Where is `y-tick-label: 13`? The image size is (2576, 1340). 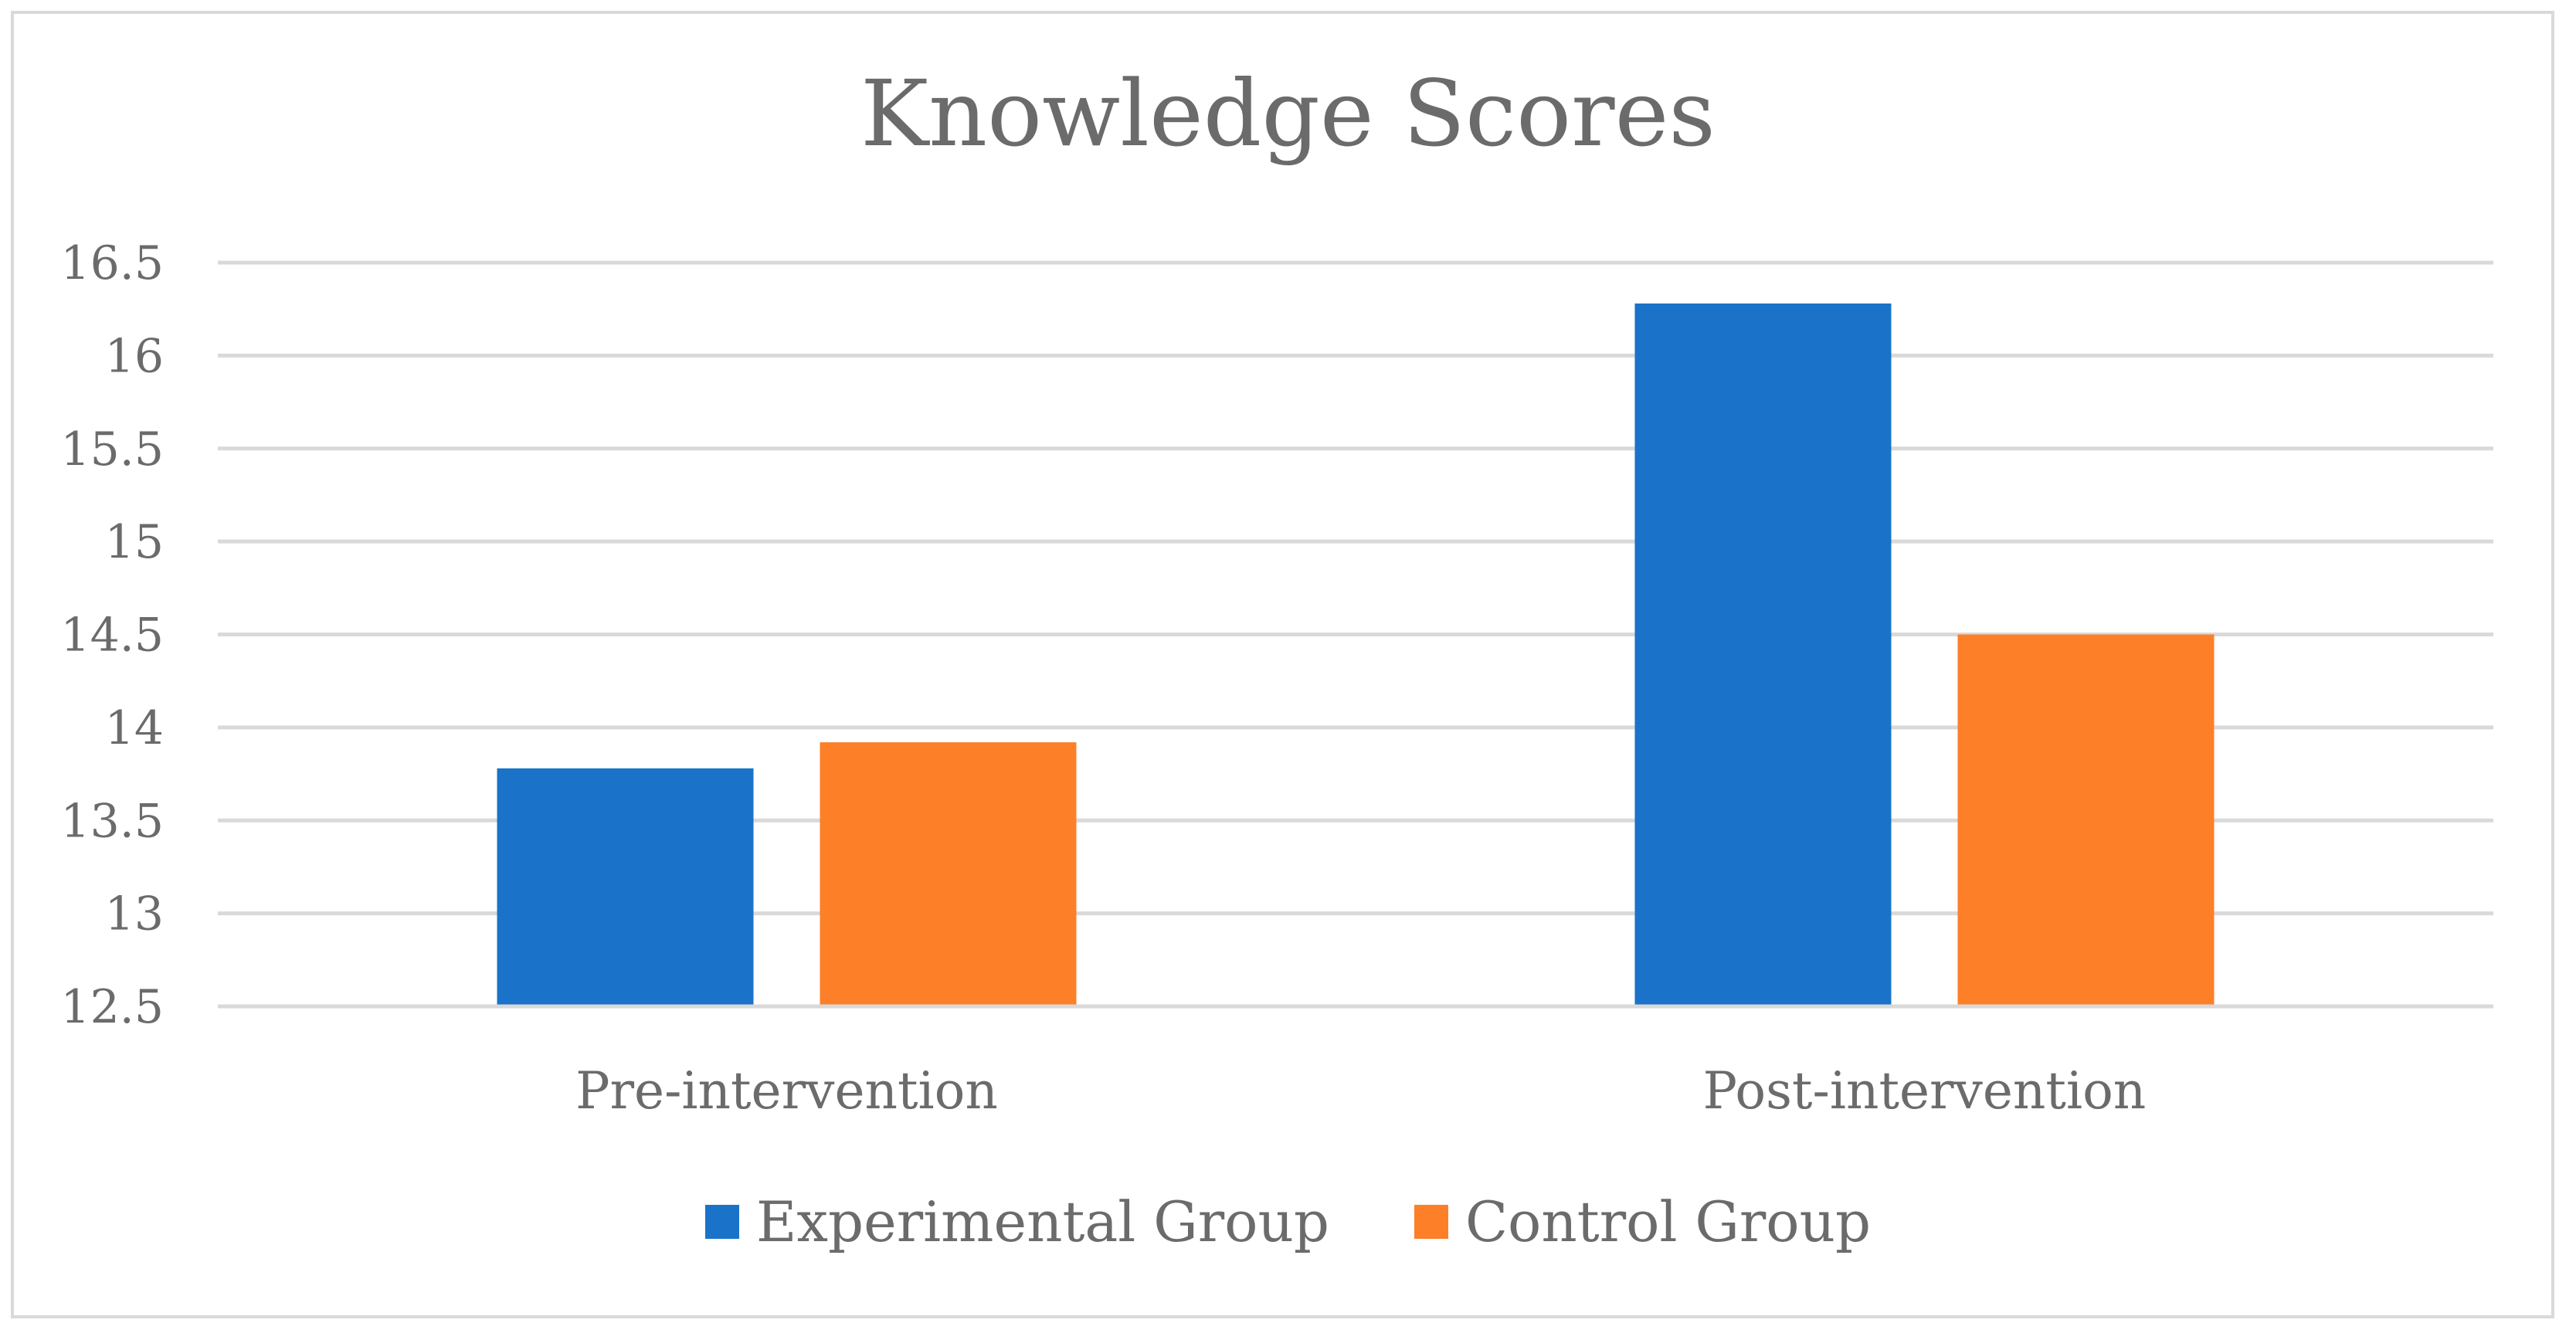 y-tick-label: 13 is located at coordinates (134, 914).